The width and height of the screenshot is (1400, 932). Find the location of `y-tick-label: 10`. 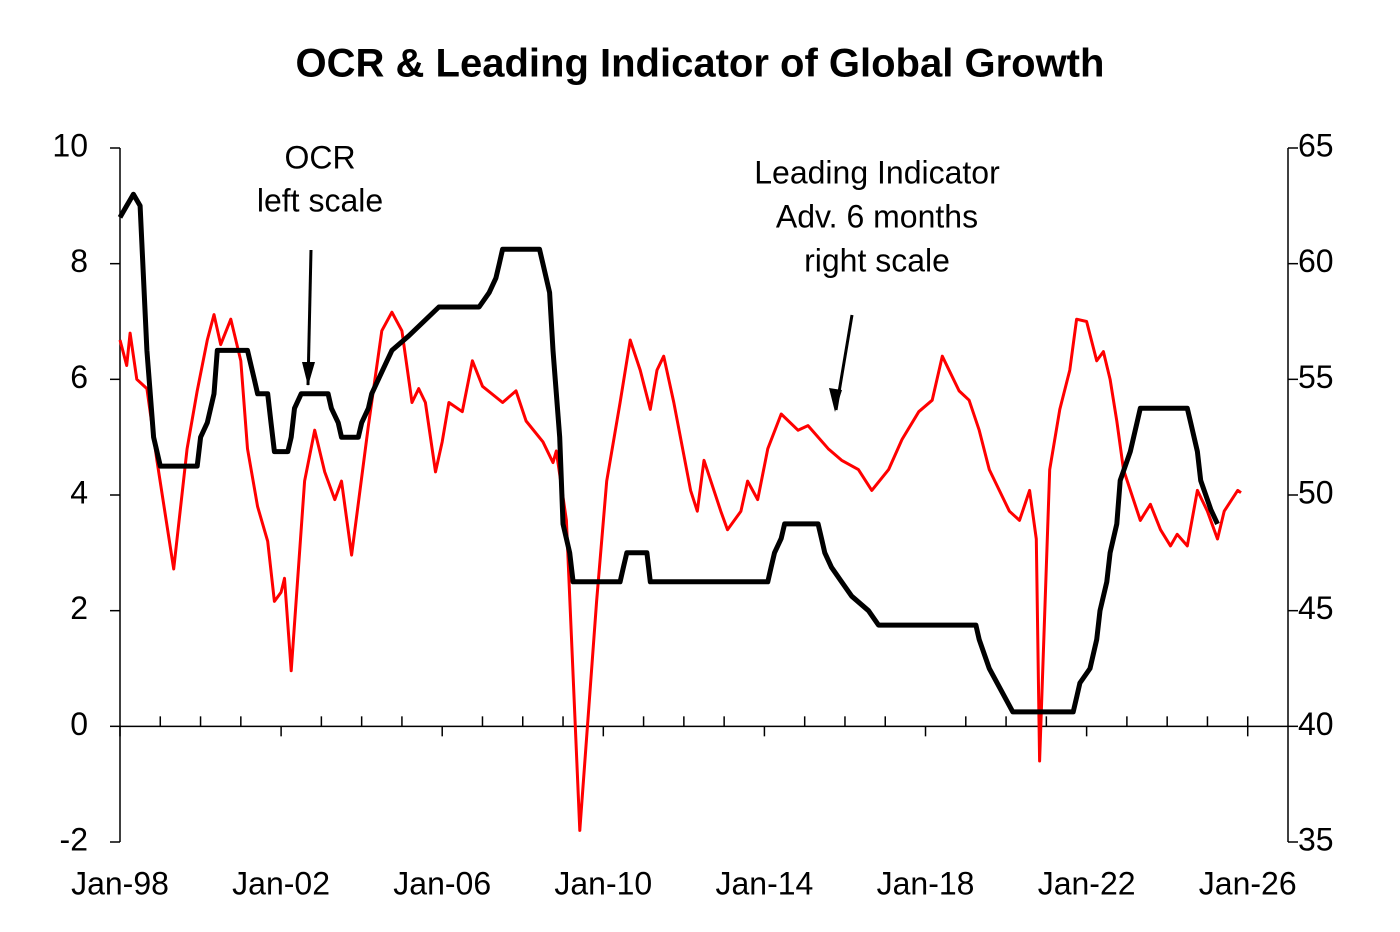

y-tick-label: 10 is located at coordinates (70, 145).